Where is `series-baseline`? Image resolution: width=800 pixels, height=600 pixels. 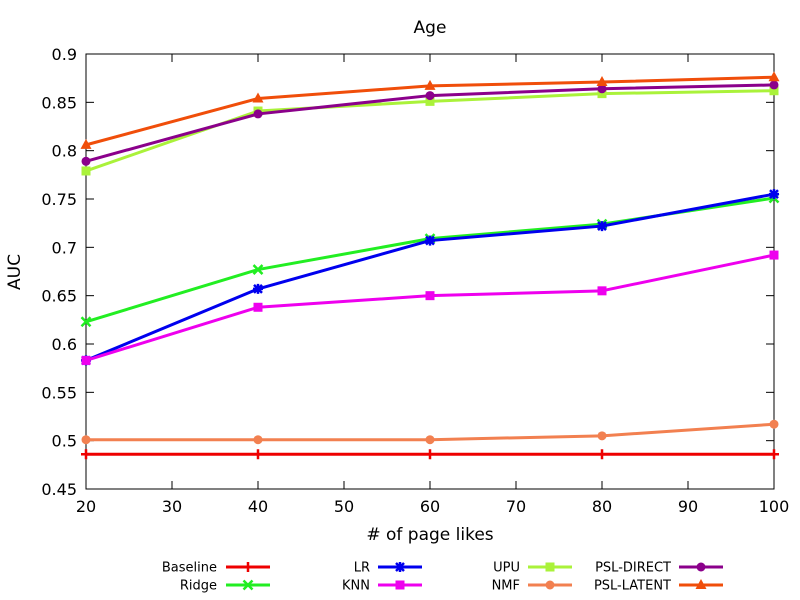
series-baseline is located at coordinates (430, 454).